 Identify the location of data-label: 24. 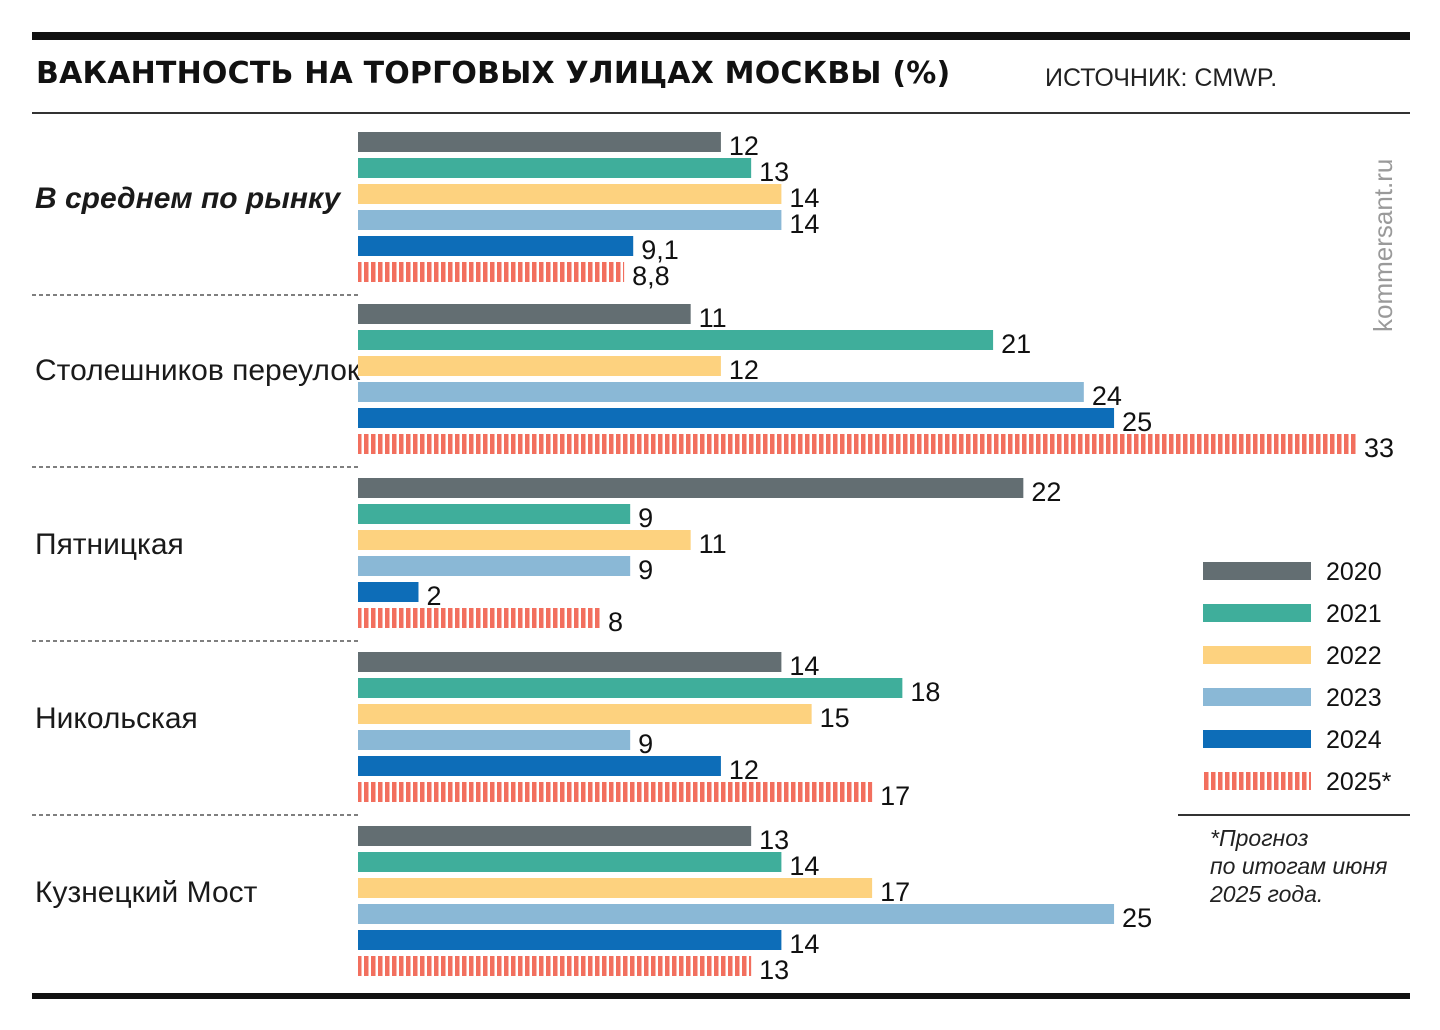
(1107, 396).